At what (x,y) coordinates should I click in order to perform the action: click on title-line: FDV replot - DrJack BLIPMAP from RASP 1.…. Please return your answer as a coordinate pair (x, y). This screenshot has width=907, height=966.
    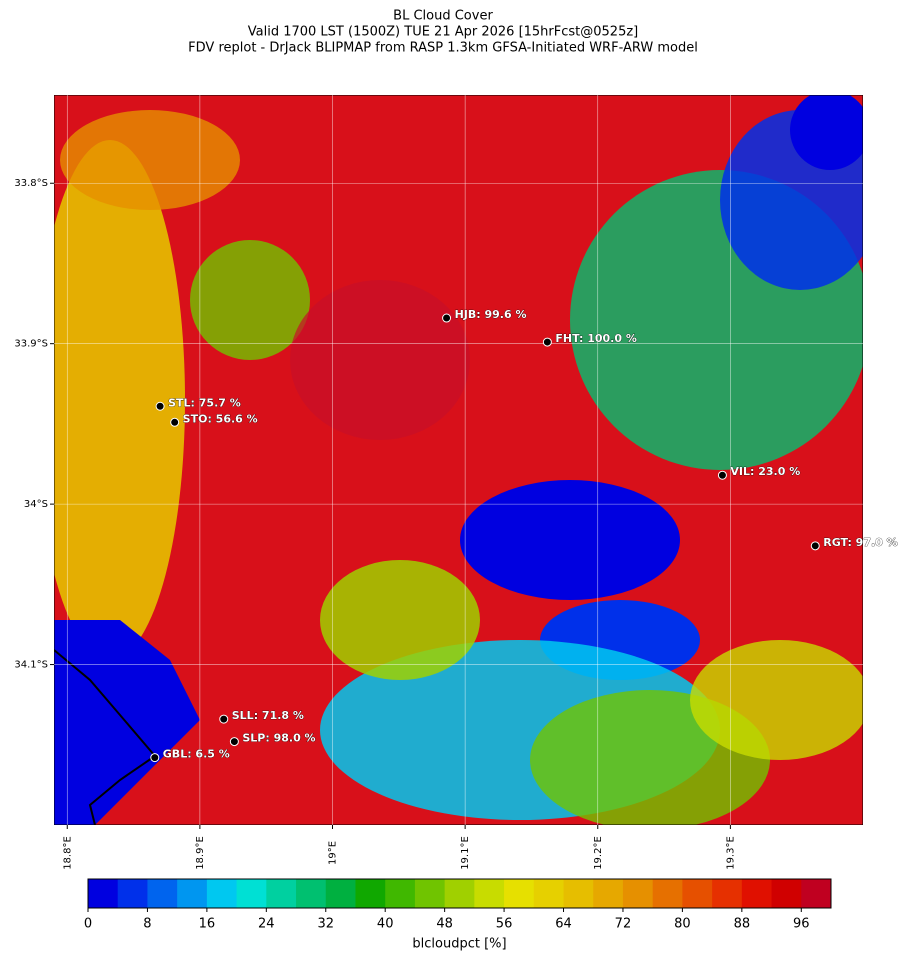
    Looking at the image, I should click on (443, 48).